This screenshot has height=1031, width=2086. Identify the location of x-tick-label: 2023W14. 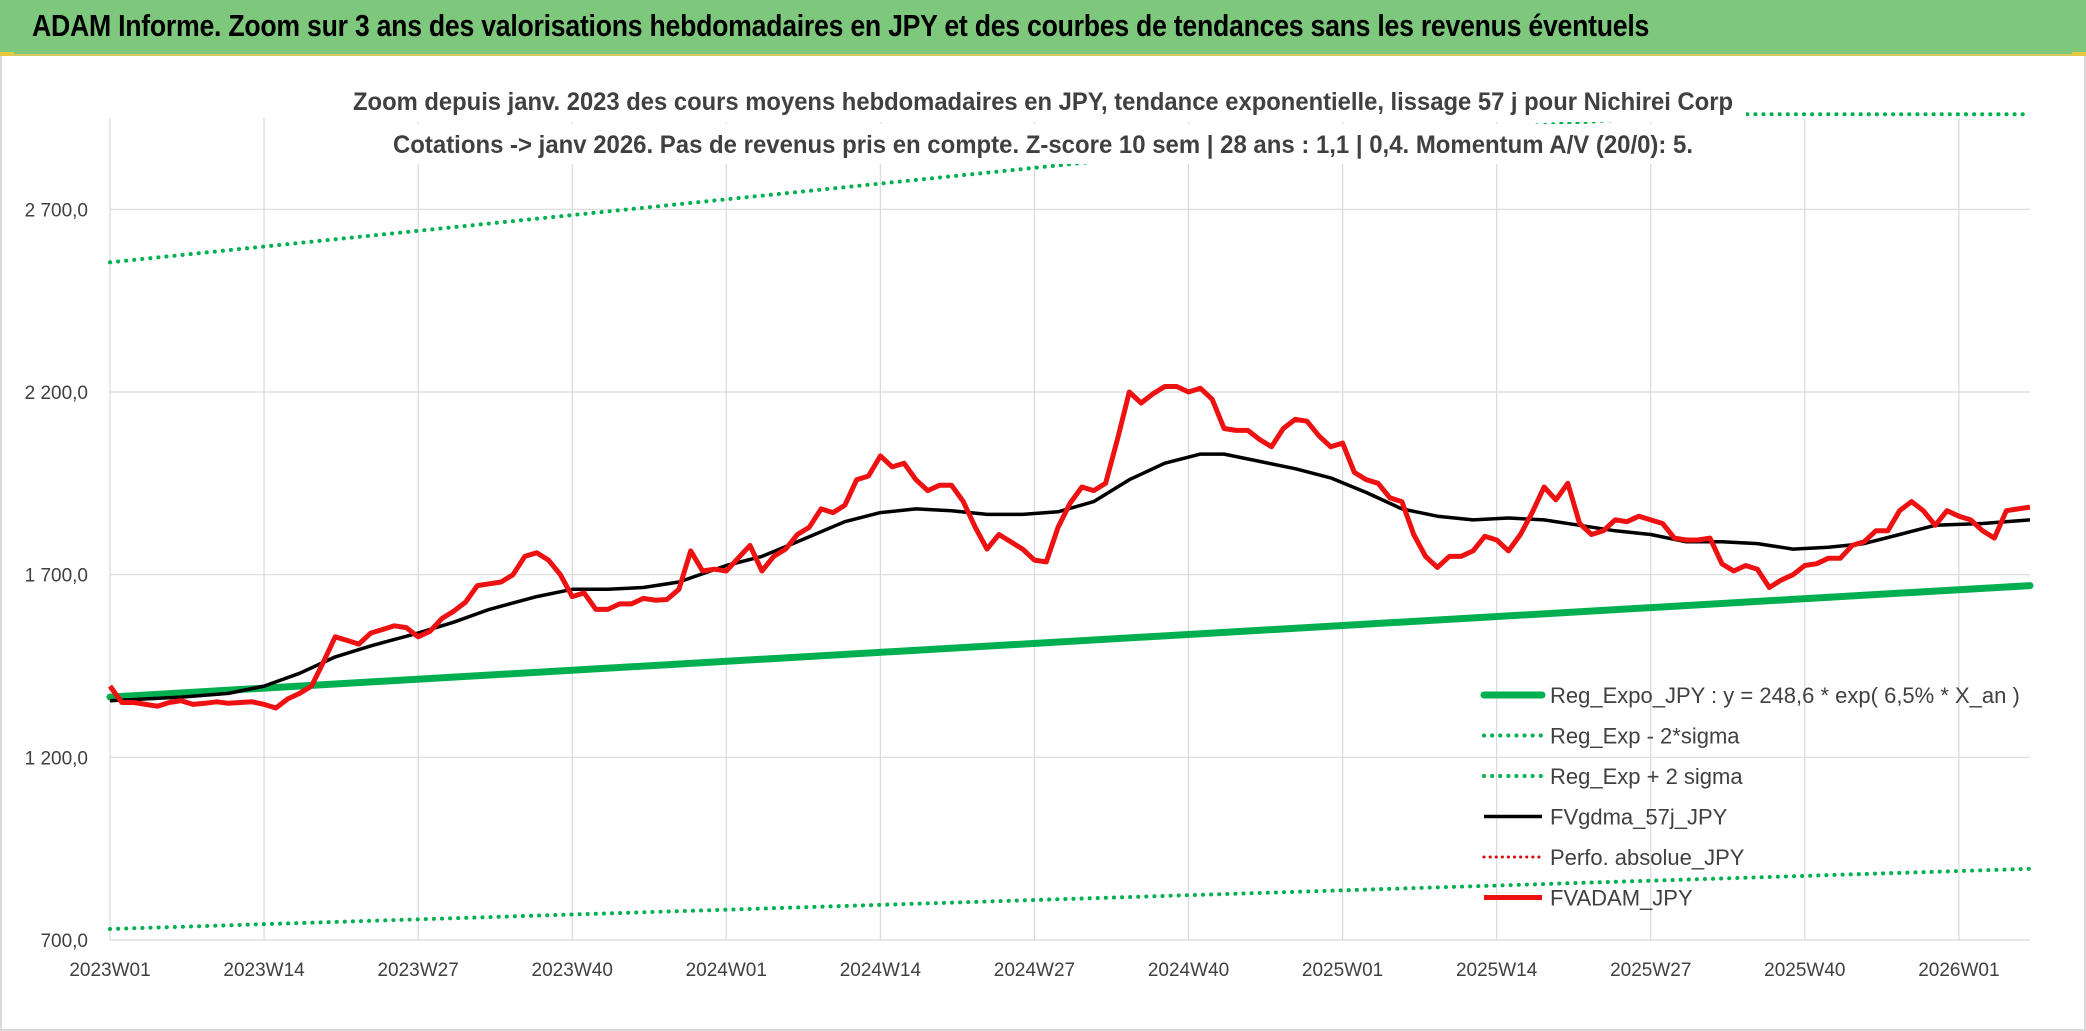
(264, 970).